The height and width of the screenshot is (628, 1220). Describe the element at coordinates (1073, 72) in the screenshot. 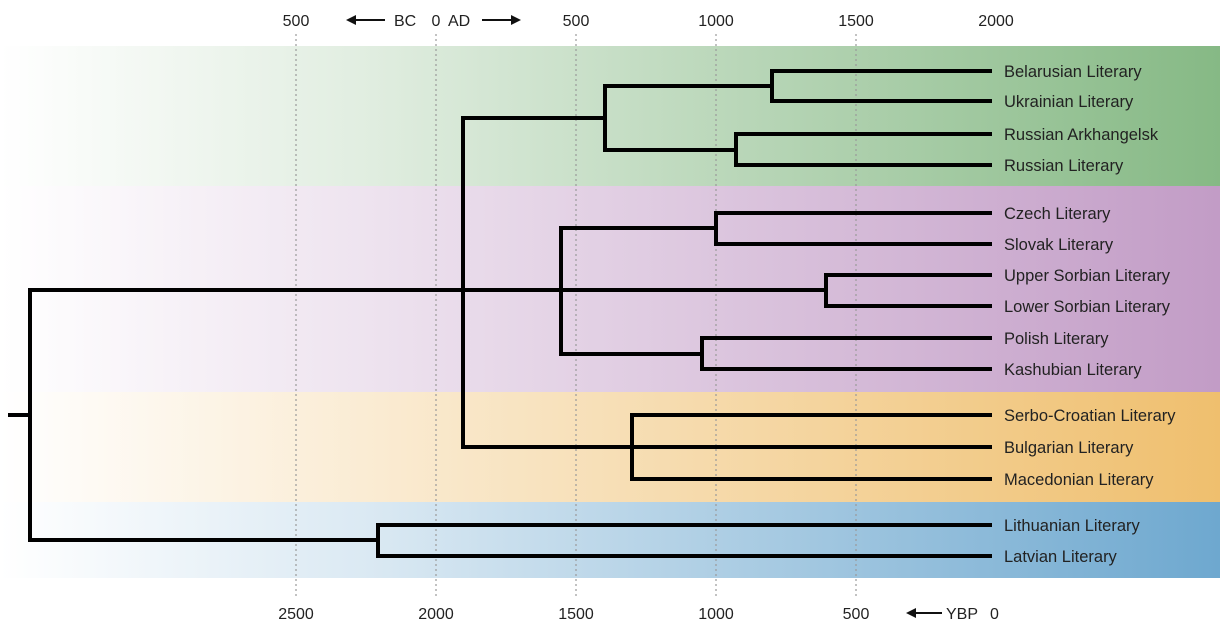

I see `leaf-label-belarusian: Belarusian Literary` at that location.